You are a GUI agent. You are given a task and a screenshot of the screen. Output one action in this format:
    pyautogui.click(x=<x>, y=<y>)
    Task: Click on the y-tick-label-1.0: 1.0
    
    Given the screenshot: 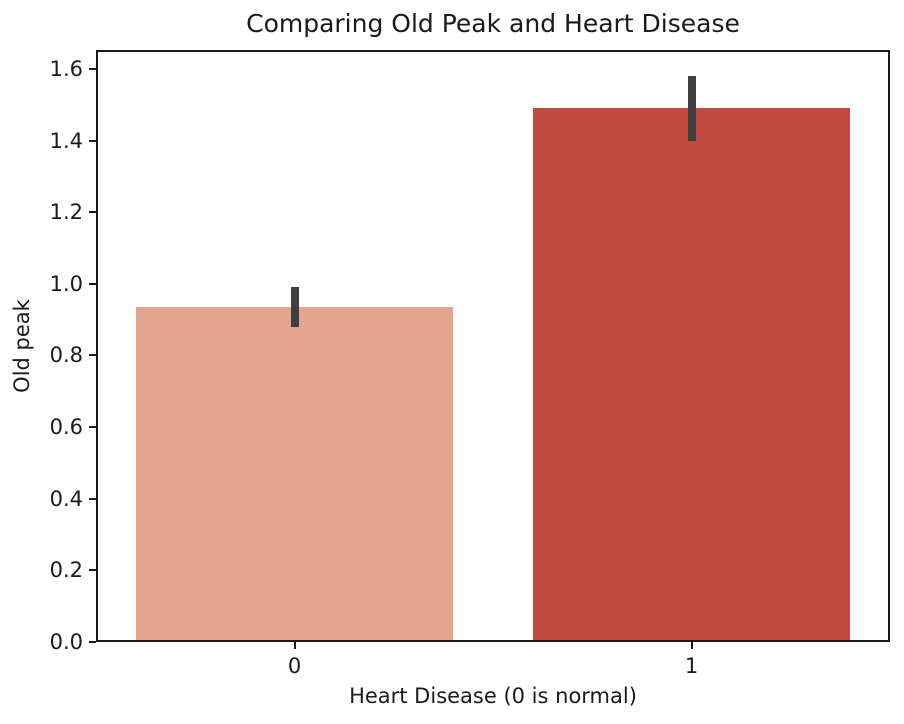 What is the action you would take?
    pyautogui.click(x=66, y=283)
    